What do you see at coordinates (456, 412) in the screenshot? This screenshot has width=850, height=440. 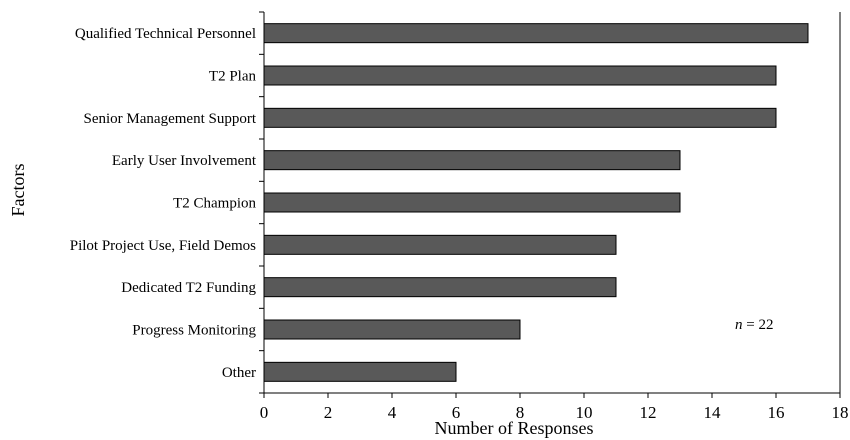 I see `x-tick-label: 6` at bounding box center [456, 412].